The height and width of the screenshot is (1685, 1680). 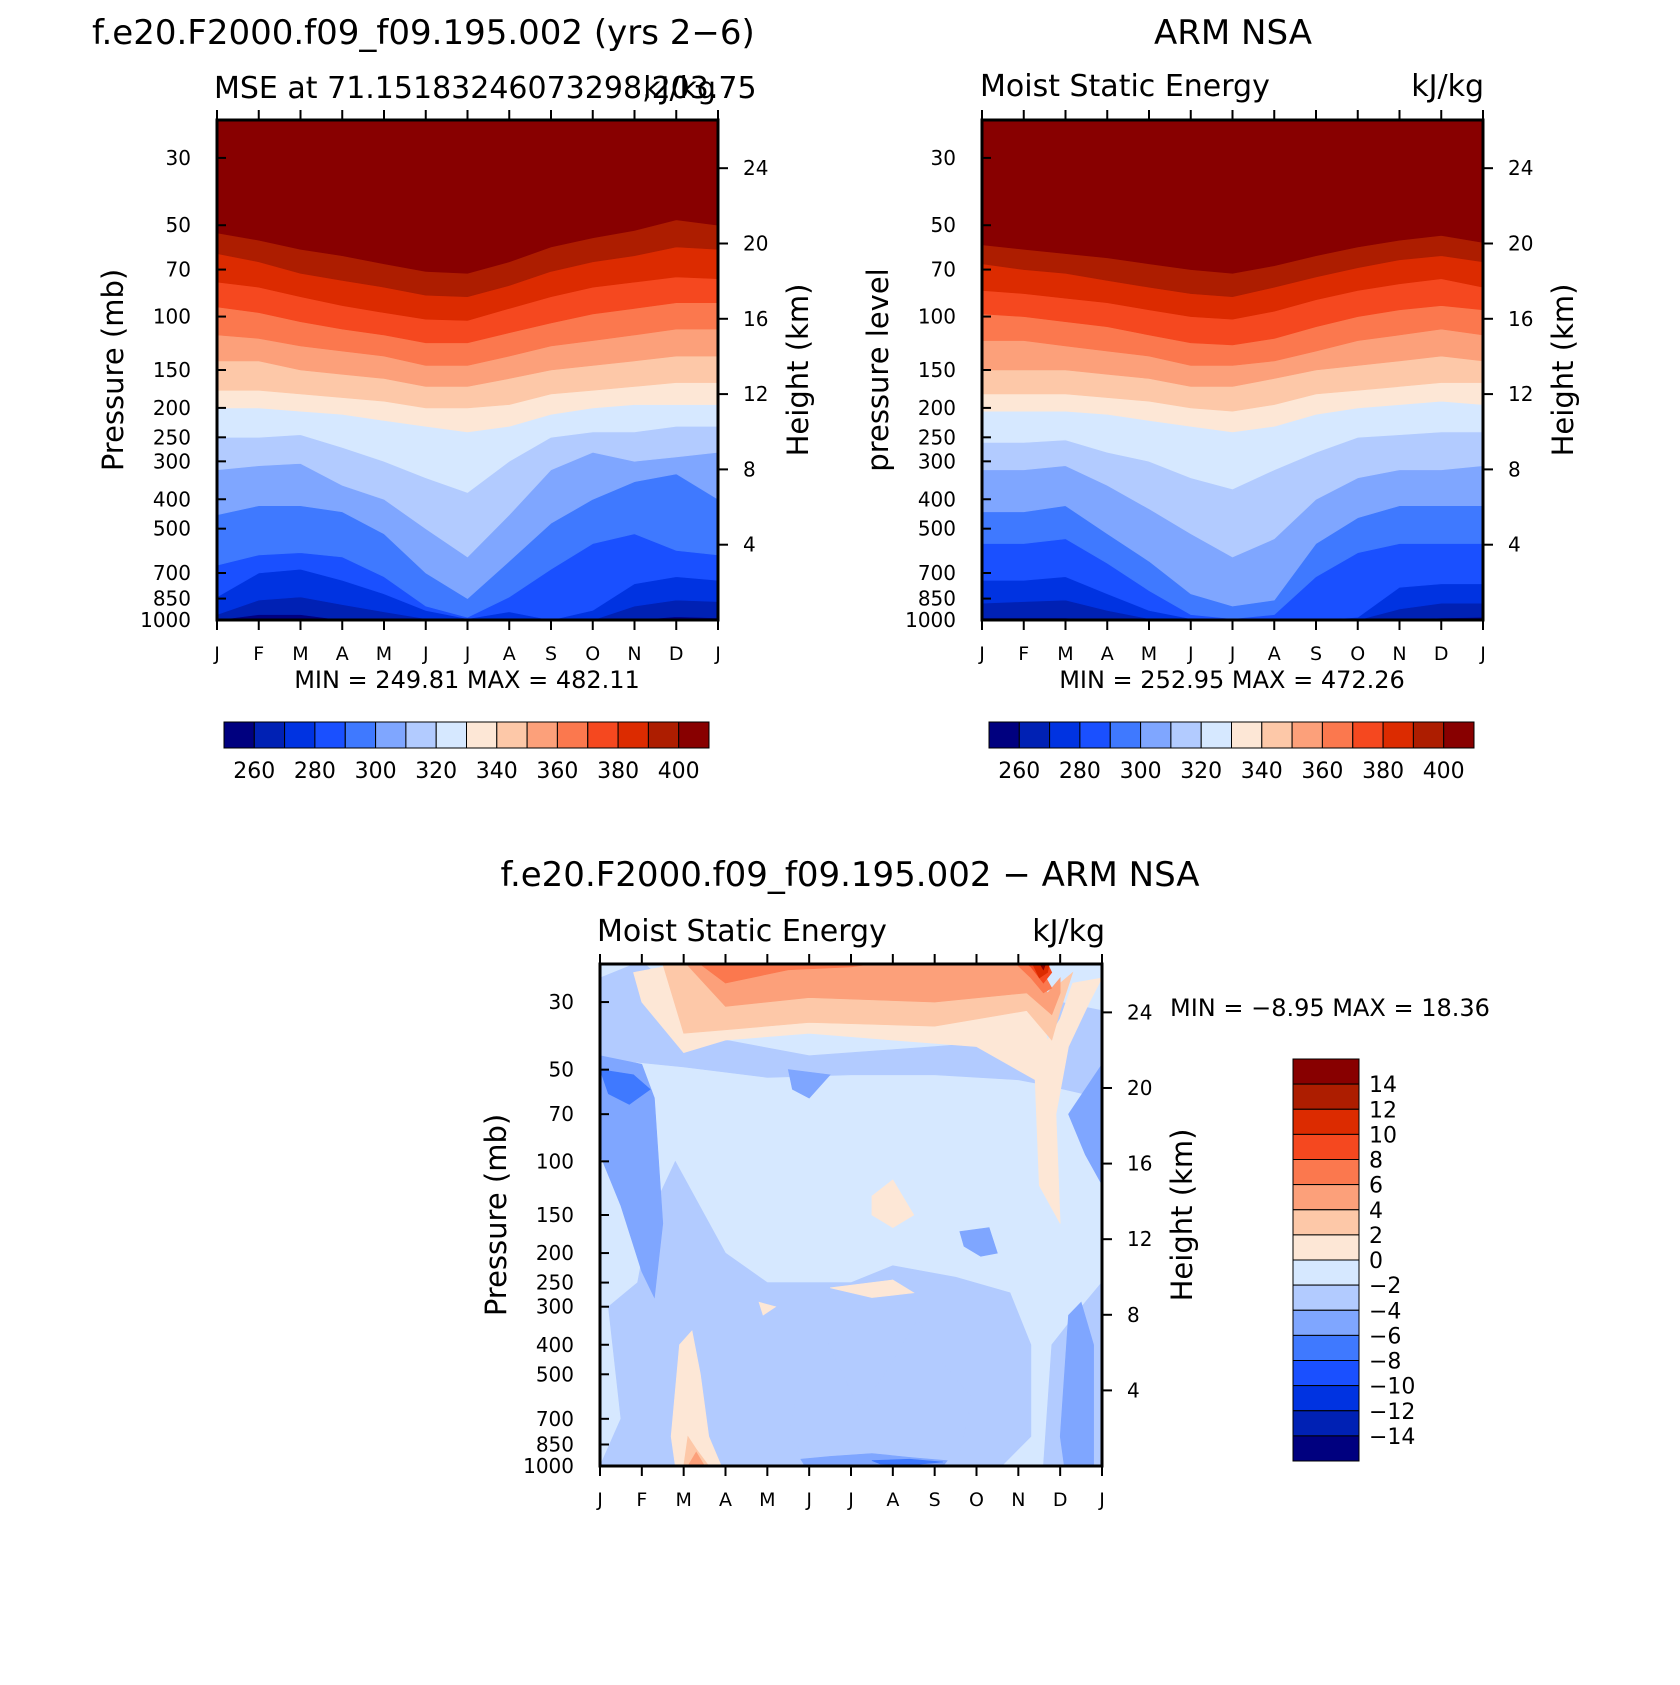 I want to click on pressure-tick-label: 250, so click(x=555, y=1283).